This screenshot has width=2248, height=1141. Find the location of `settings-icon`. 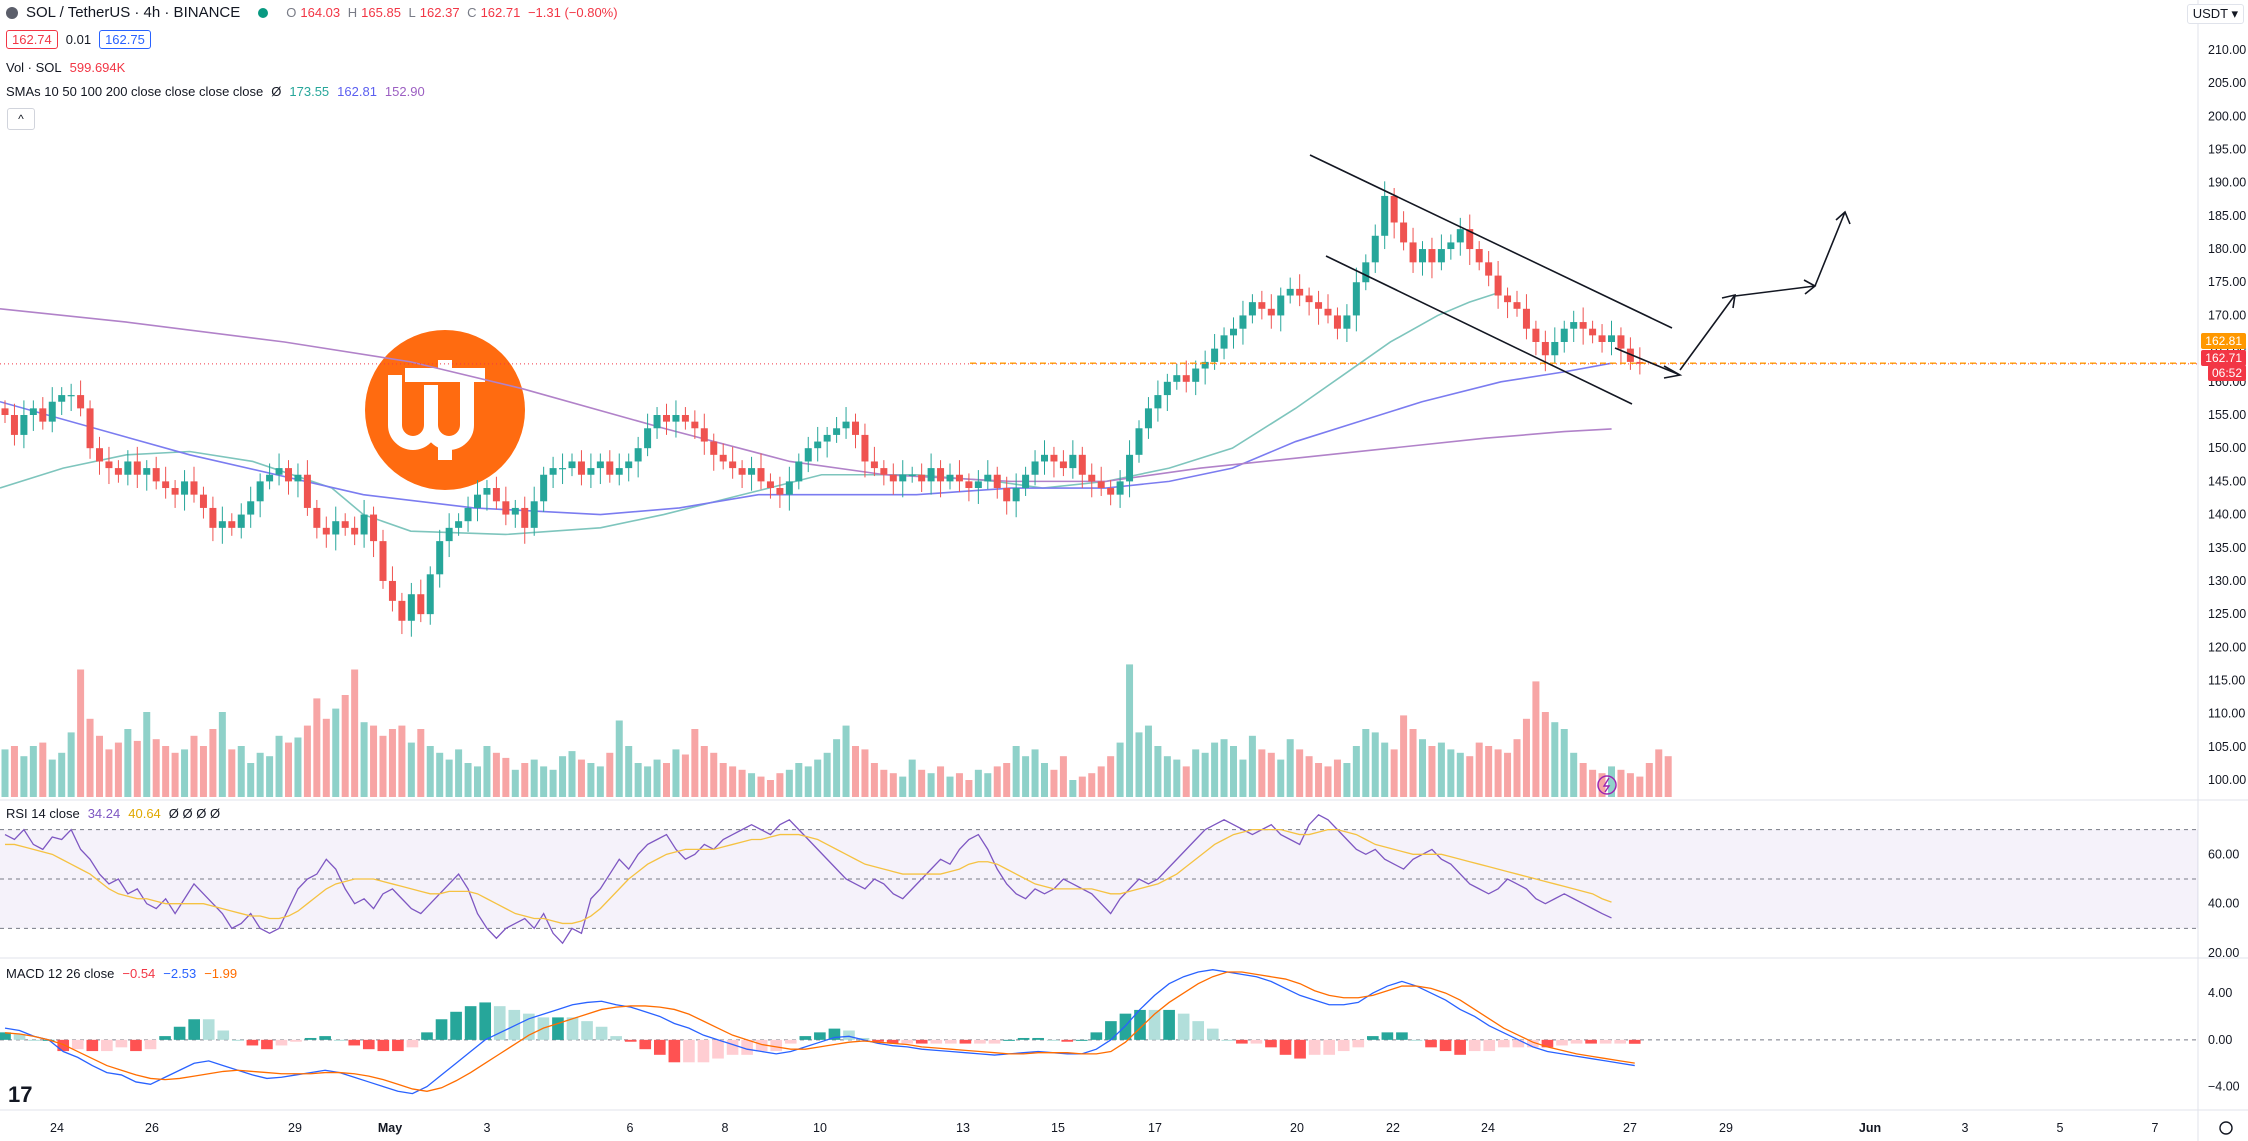

settings-icon is located at coordinates (2226, 1128).